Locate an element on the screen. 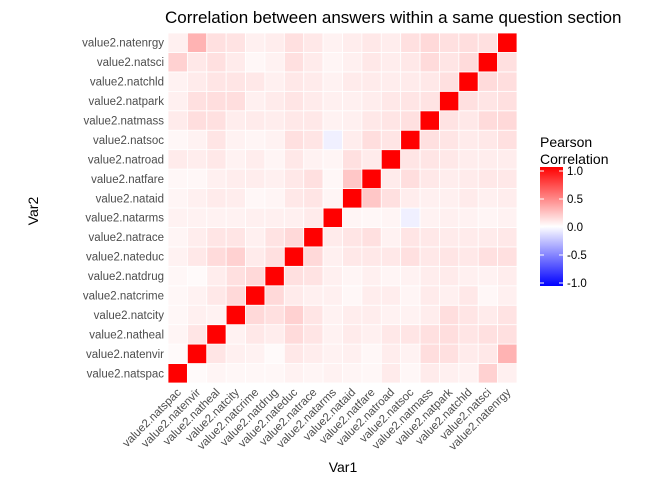 The height and width of the screenshot is (480, 672). heatmap-cell-value2.natheal-value2.natcity is located at coordinates (216, 315).